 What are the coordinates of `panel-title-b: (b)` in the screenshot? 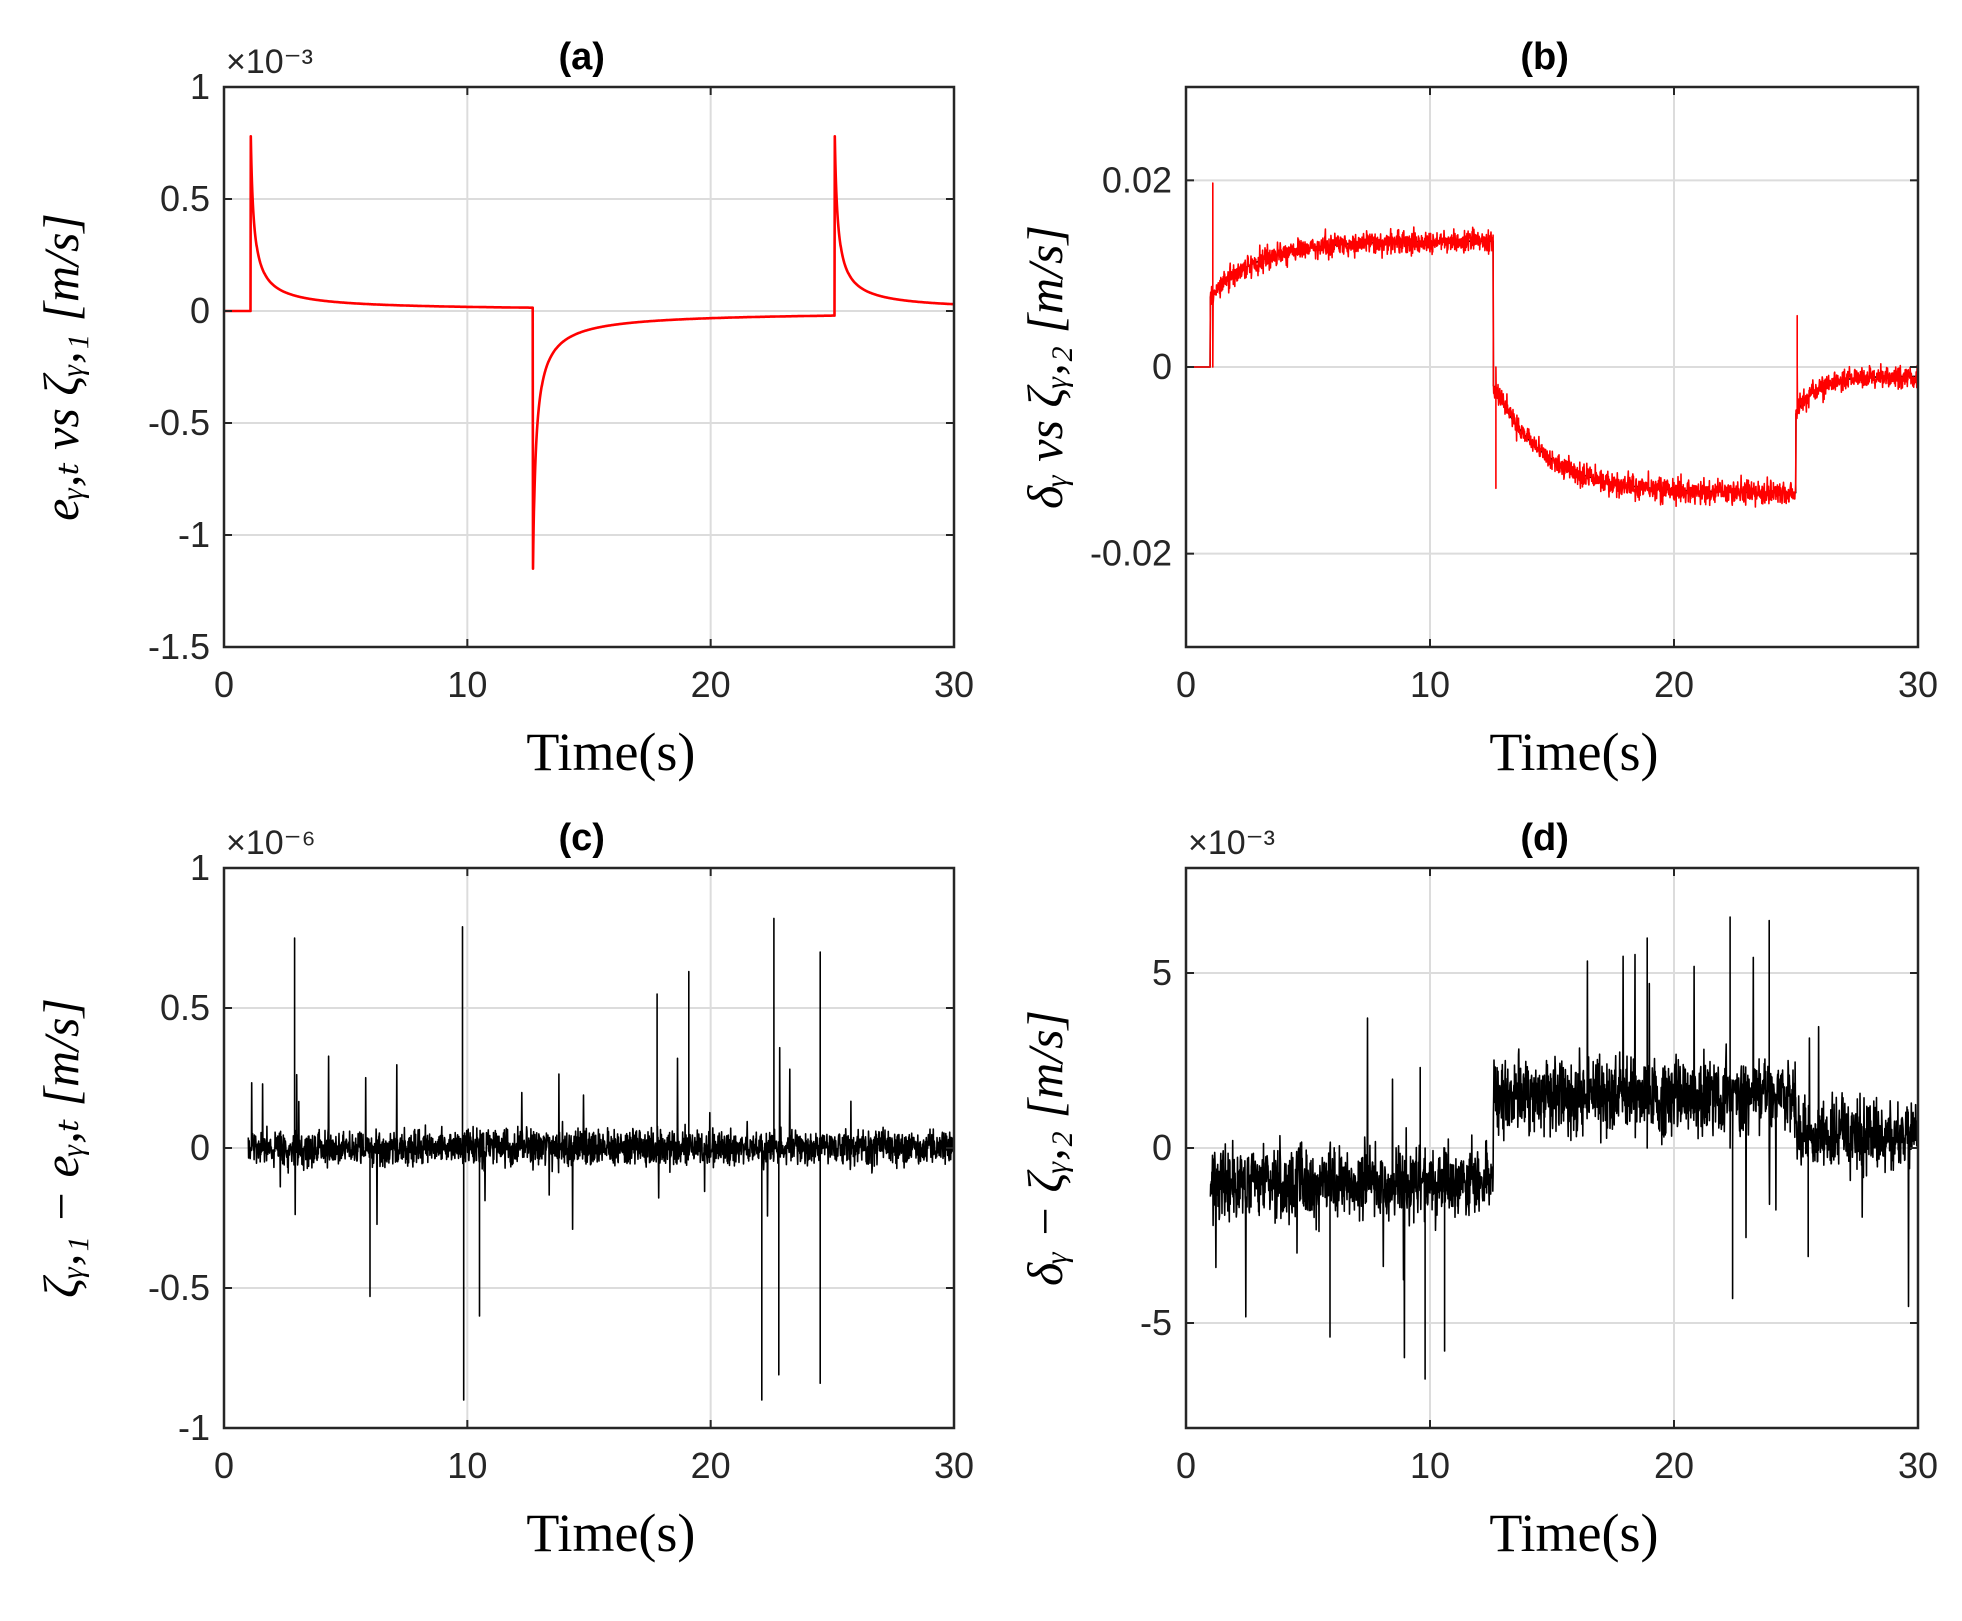 It's located at (1544, 57).